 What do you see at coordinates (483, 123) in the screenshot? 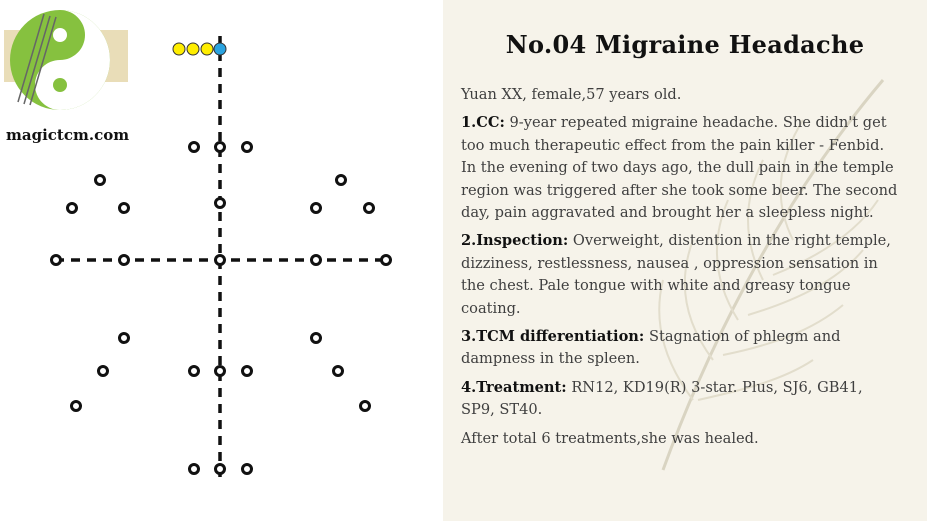
I see `section-label: 1.CC:` at bounding box center [483, 123].